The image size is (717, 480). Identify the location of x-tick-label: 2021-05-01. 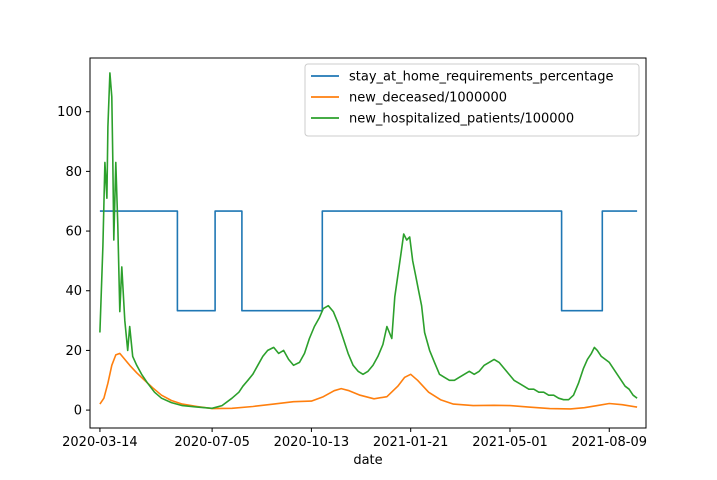
(510, 442).